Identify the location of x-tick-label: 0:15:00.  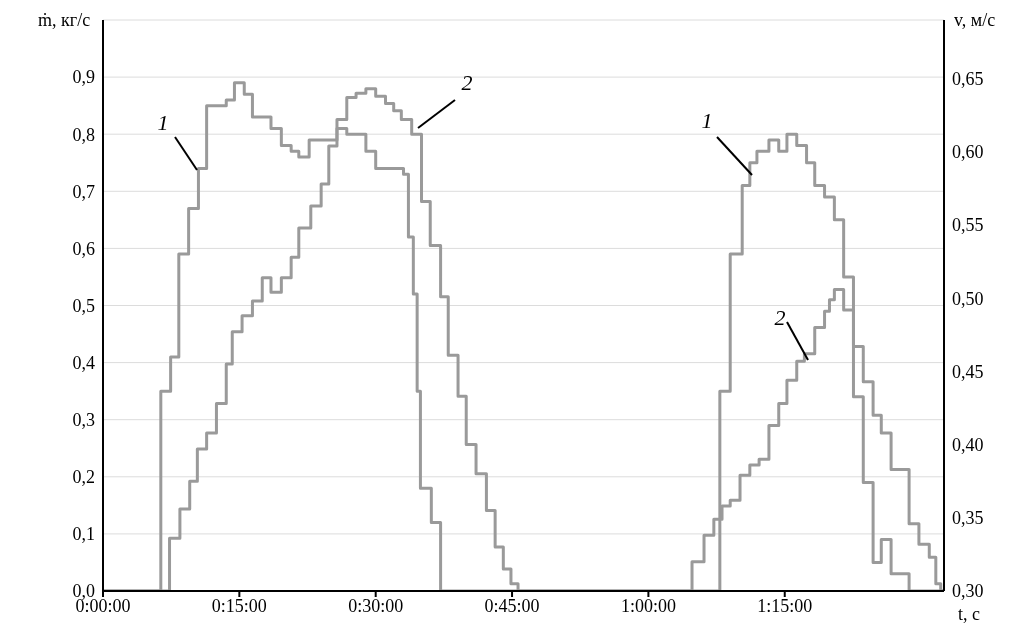
(239, 605).